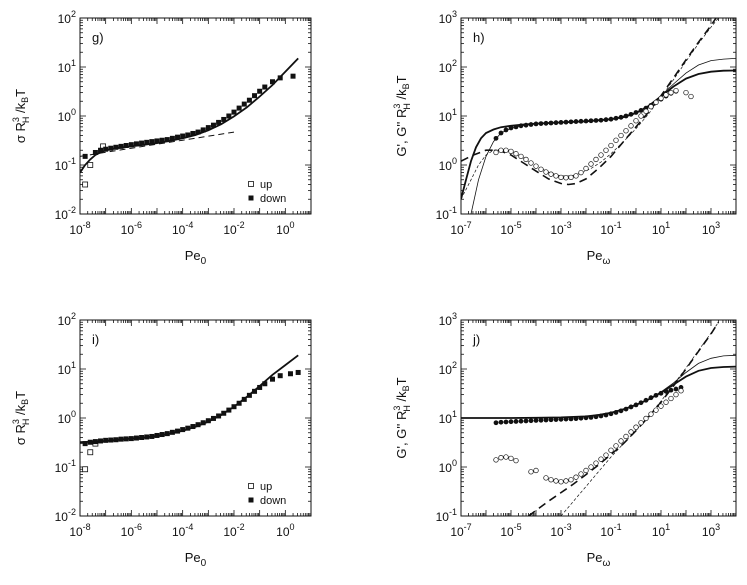  Describe the element at coordinates (610, 228) in the screenshot. I see `x-tick-label: 10⁻¹` at that location.